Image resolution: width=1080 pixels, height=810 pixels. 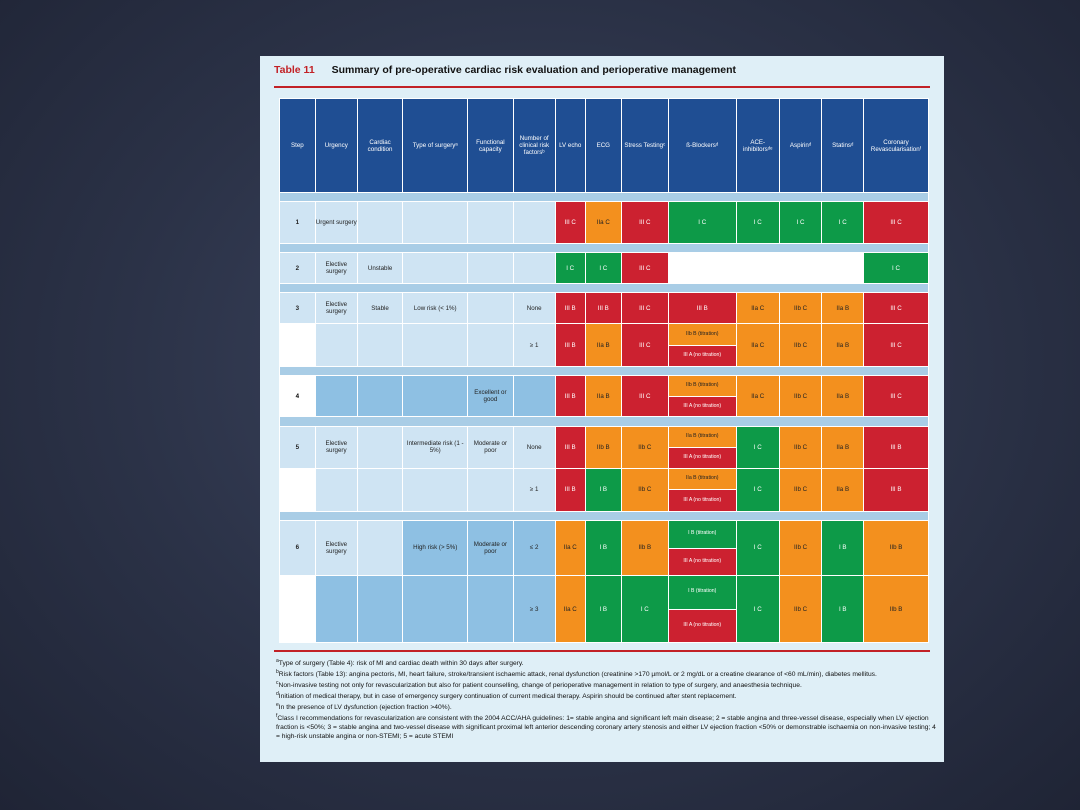 What do you see at coordinates (435, 145) in the screenshot?
I see `col-header: Type of surgeryᵃ` at bounding box center [435, 145].